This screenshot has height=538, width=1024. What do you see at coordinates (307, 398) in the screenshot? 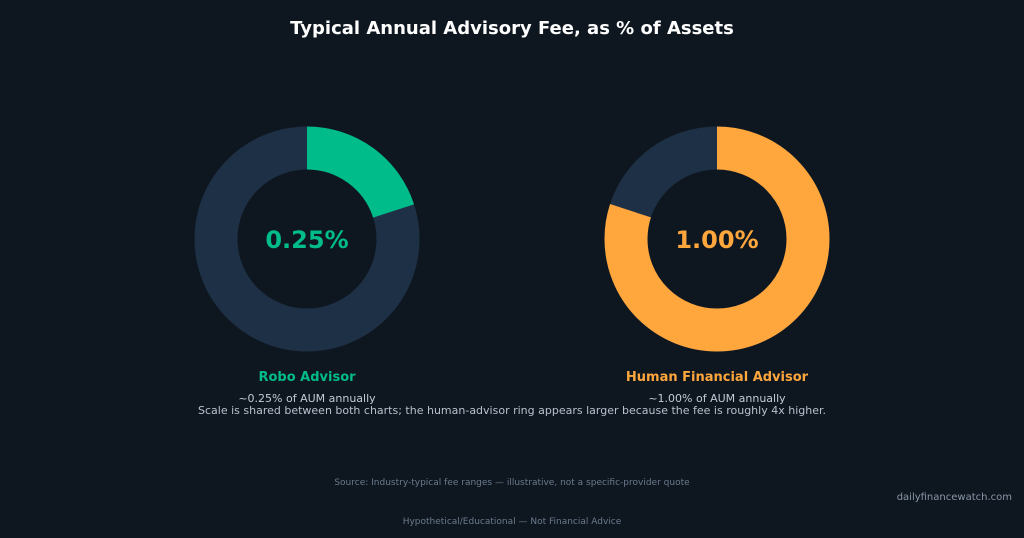
I see `robo-subtitle: ~0.25% of AUM annually` at bounding box center [307, 398].